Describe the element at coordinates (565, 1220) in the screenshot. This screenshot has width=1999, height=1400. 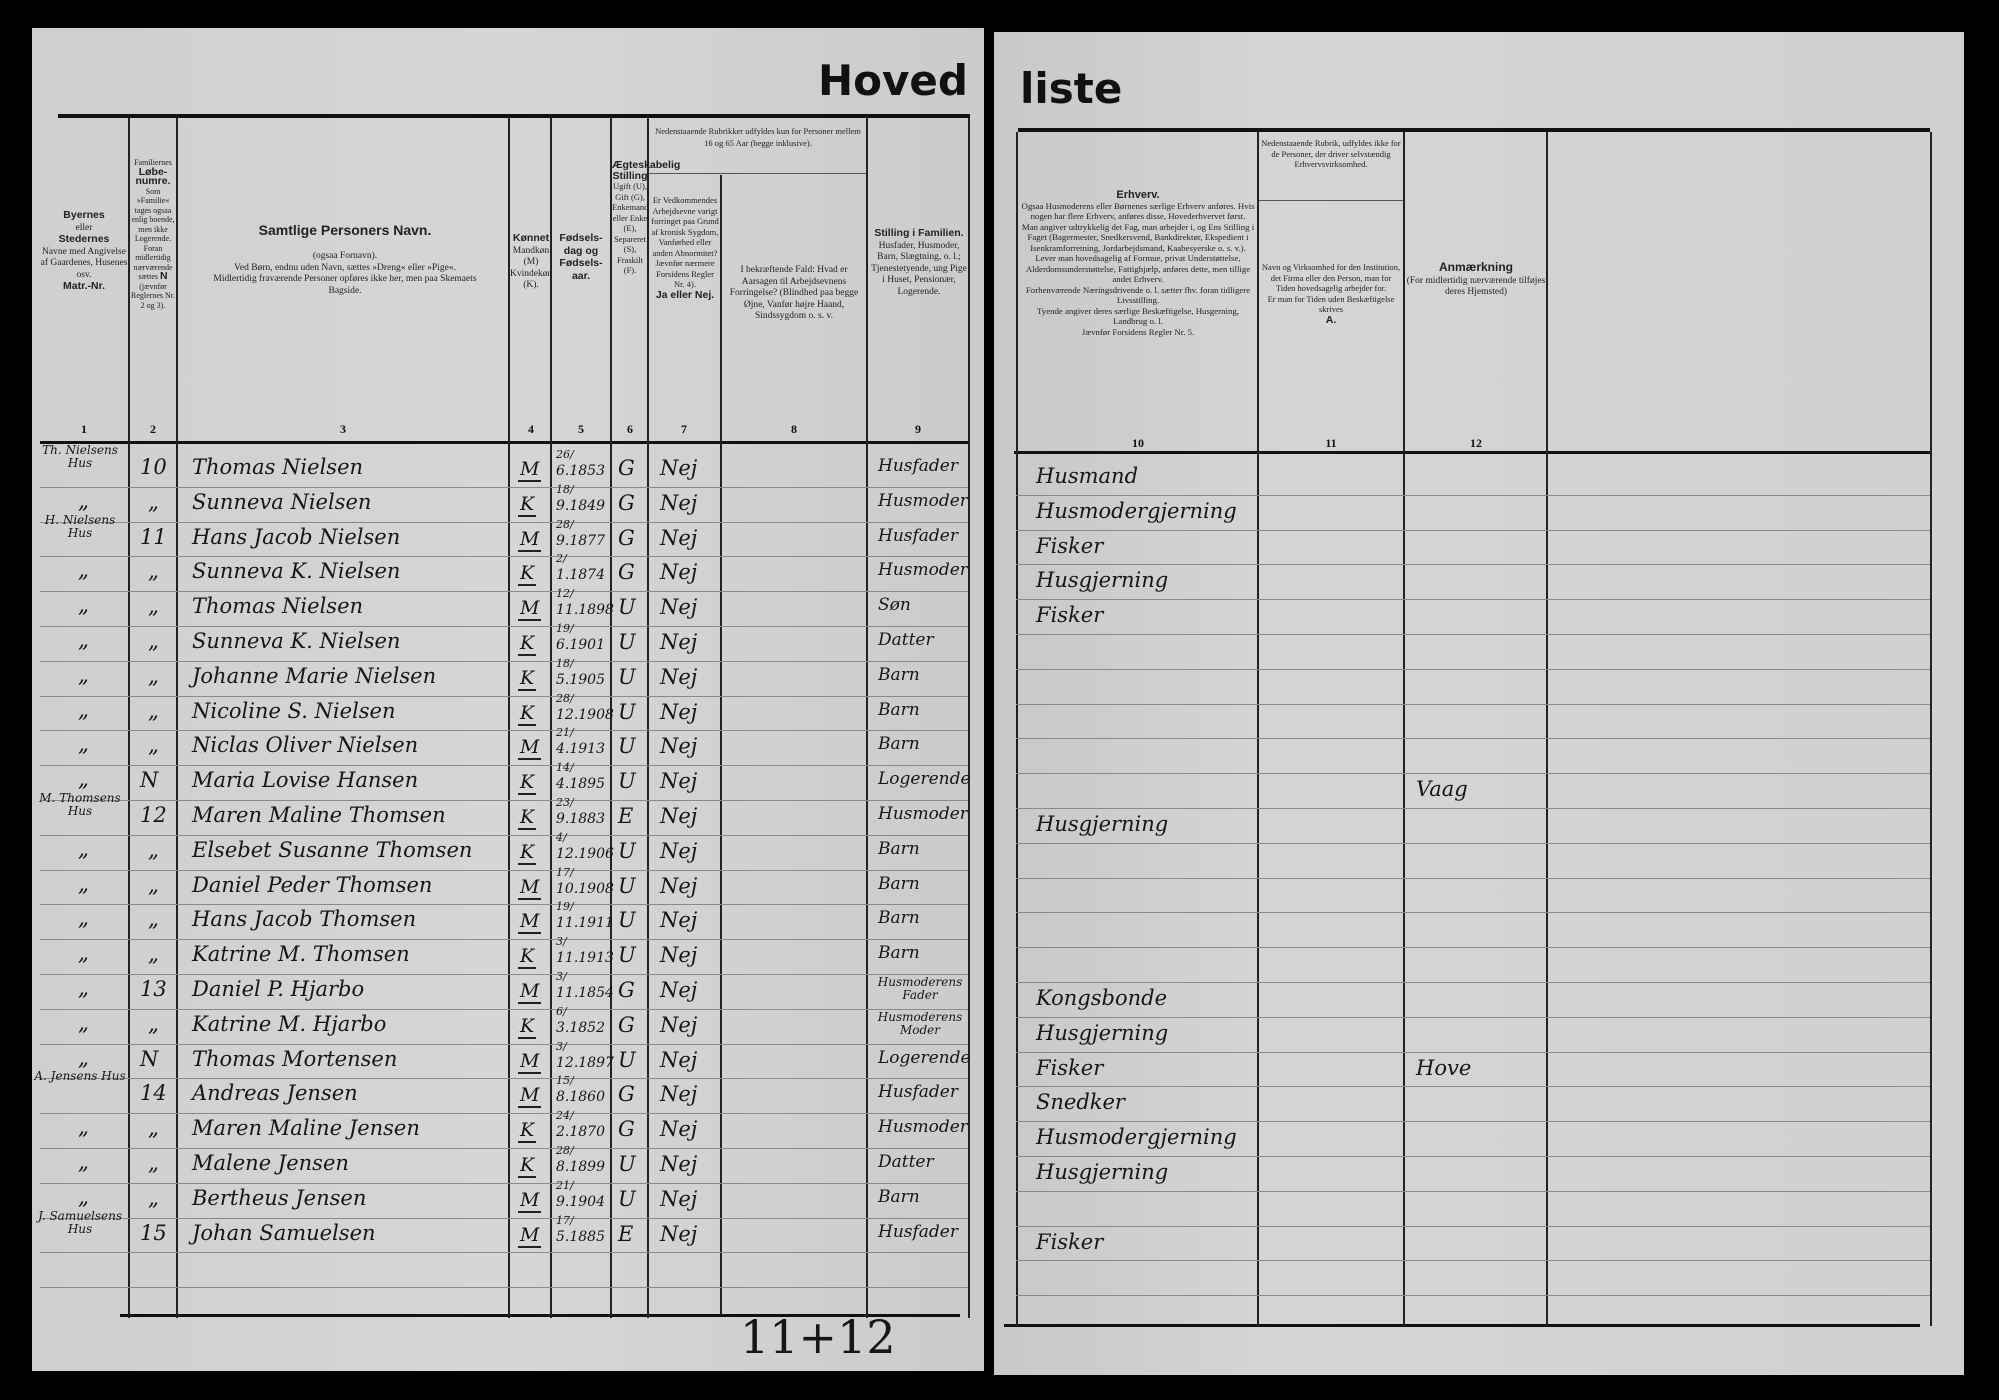
I see `birth-day-cell: 17/` at that location.